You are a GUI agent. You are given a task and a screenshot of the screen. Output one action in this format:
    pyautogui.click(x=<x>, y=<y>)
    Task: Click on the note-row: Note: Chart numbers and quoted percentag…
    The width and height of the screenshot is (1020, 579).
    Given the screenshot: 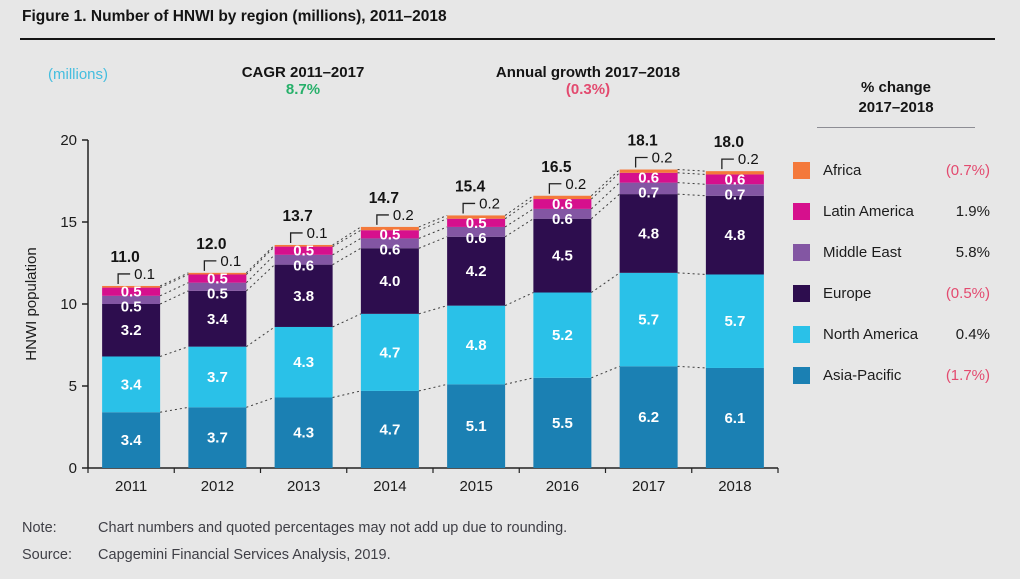 What is the action you would take?
    pyautogui.click(x=294, y=528)
    